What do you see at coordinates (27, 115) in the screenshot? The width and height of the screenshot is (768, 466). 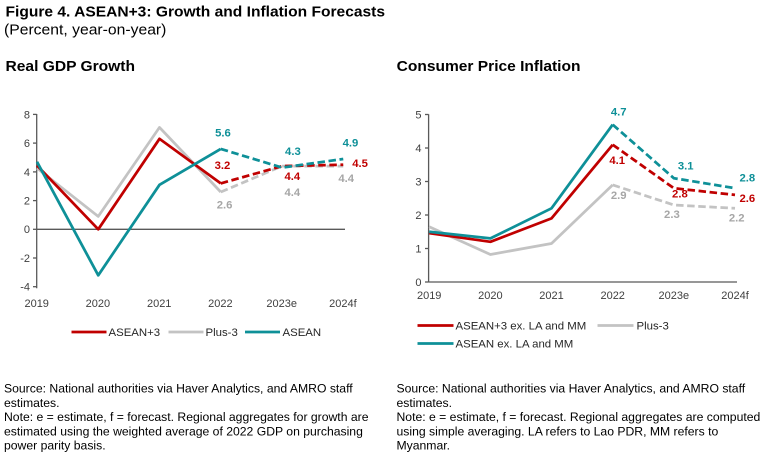 I see `svg-text: 8` at bounding box center [27, 115].